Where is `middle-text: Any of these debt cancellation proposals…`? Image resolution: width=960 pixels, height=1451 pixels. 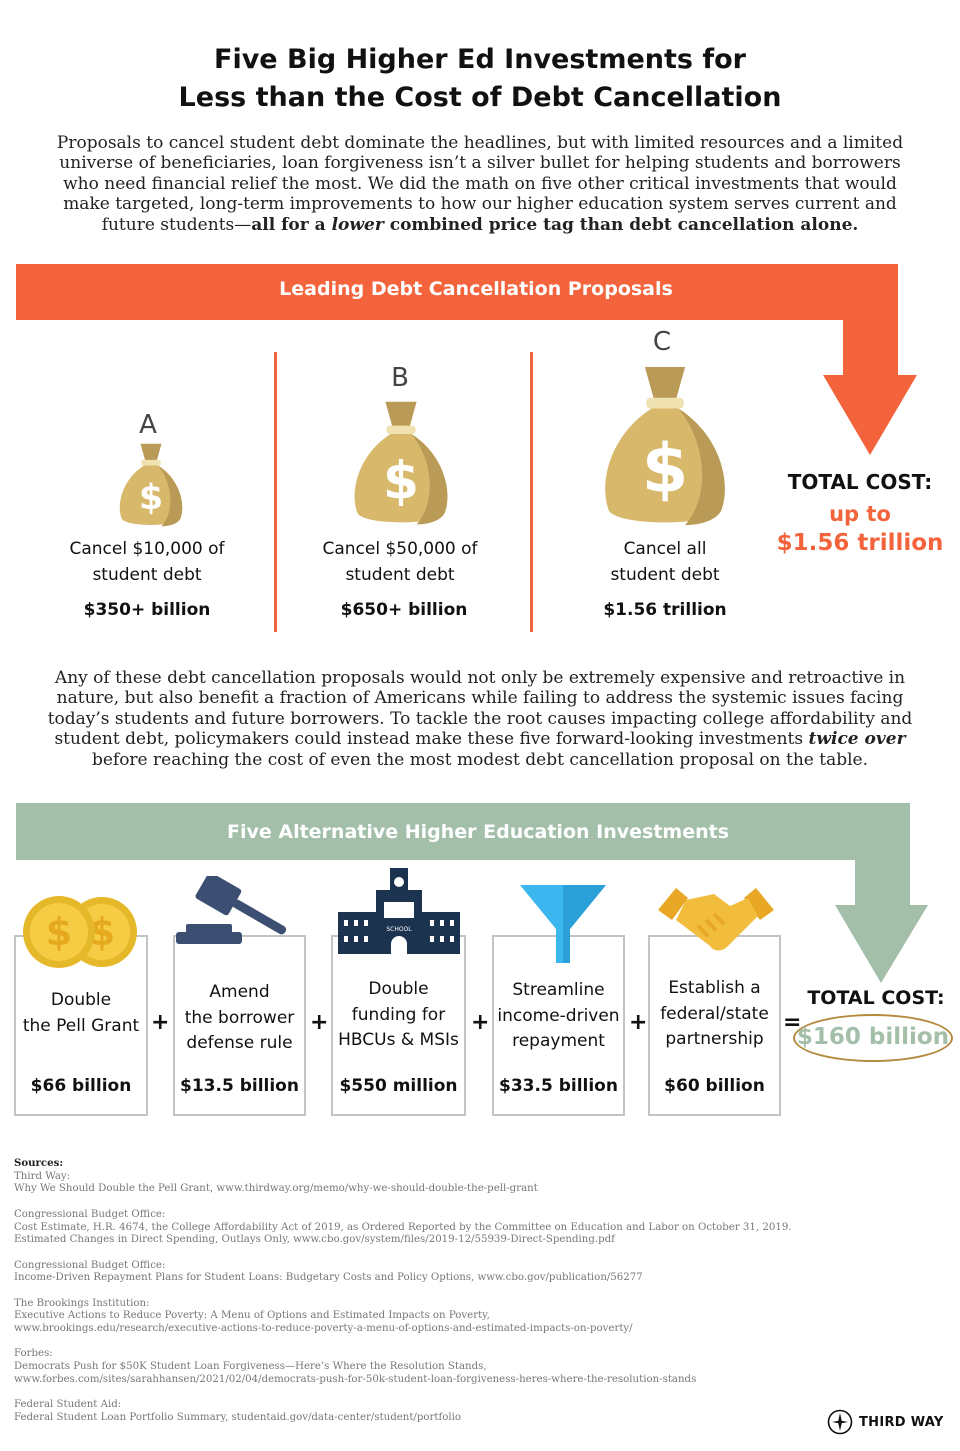 middle-text: Any of these debt cancellation proposals… is located at coordinates (480, 709).